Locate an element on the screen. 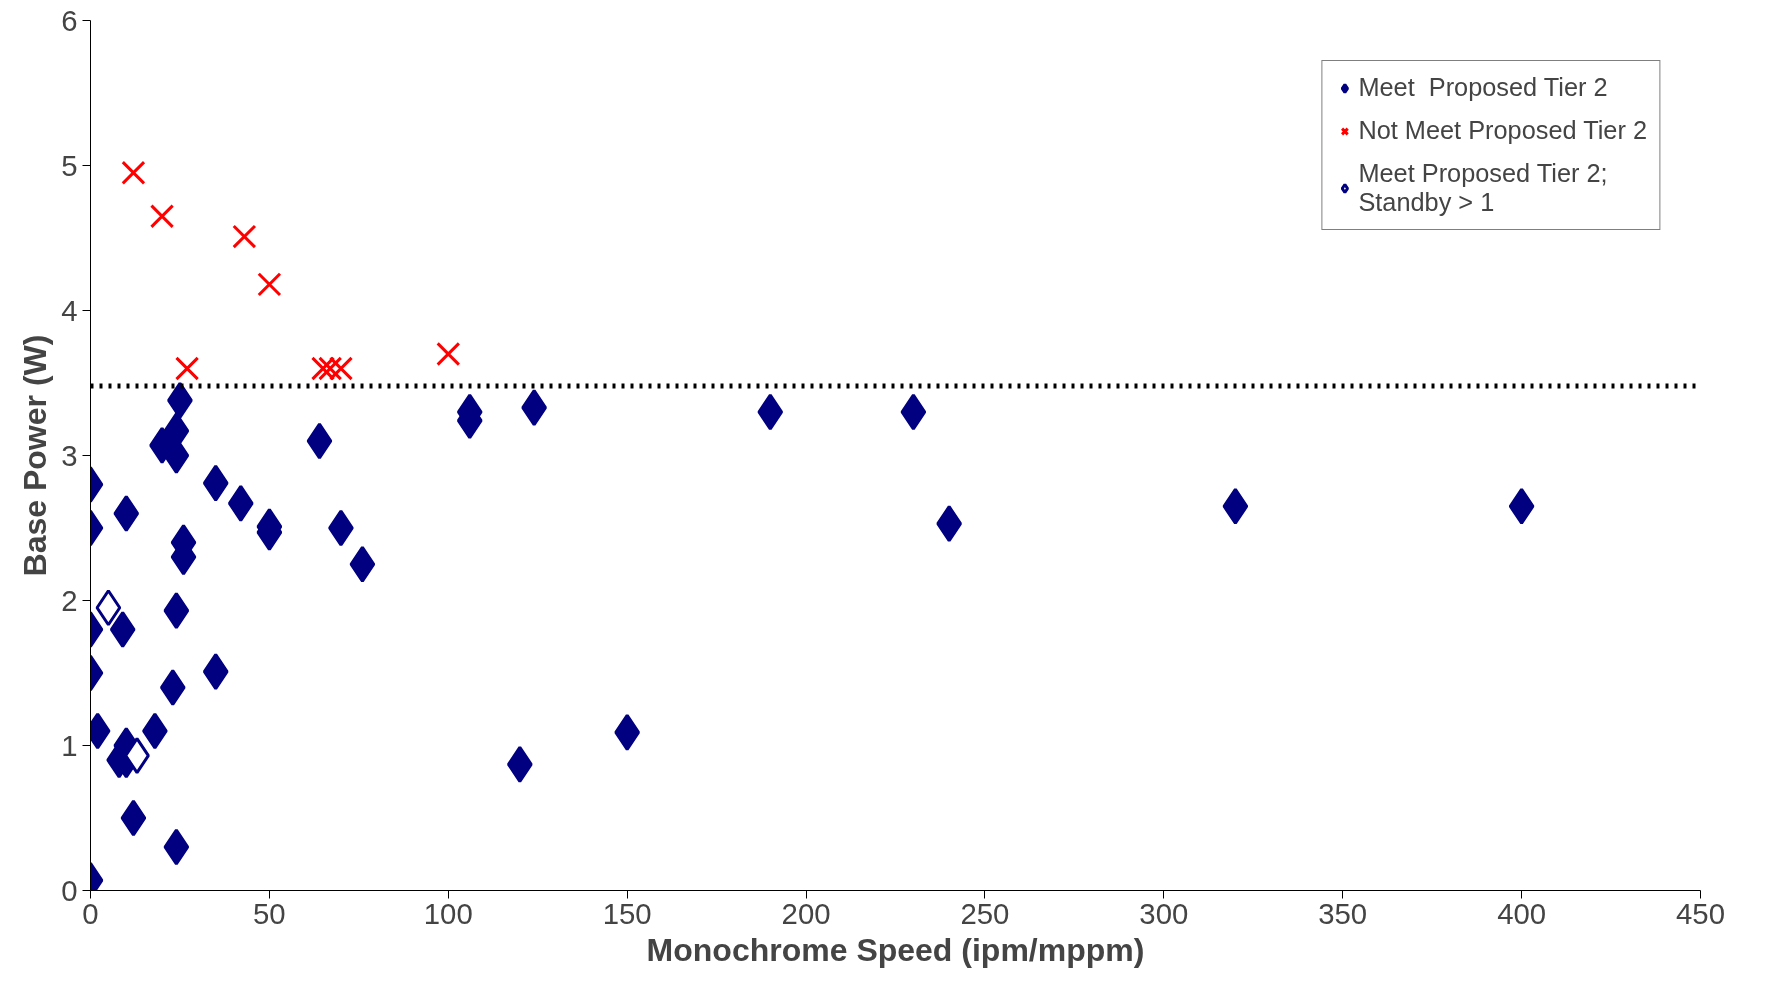 This screenshot has height=992, width=1776. legend-label: Not Meet Proposed Tier 2 is located at coordinates (1502, 130).